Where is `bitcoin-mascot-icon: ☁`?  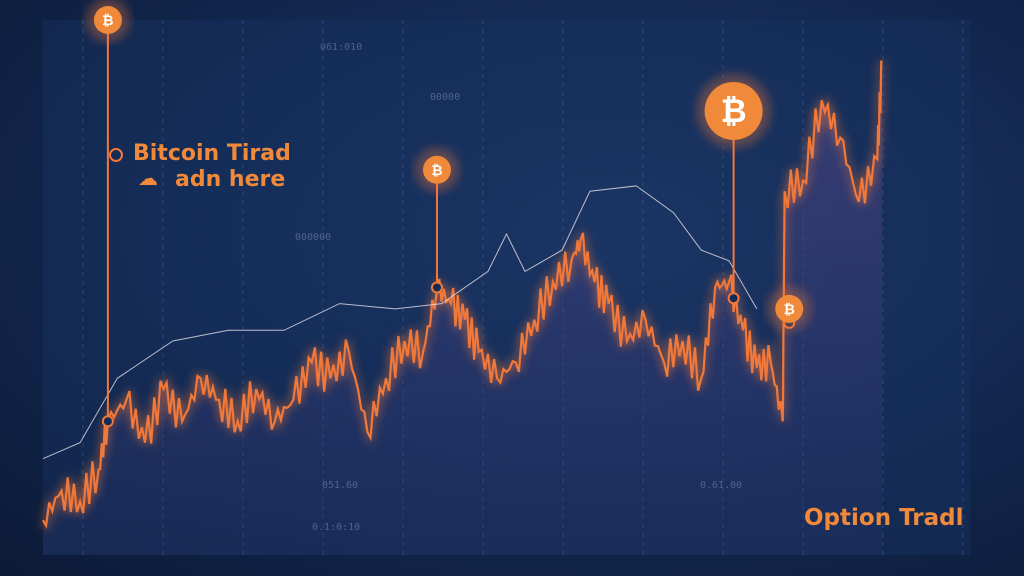
bitcoin-mascot-icon: ☁ is located at coordinates (148, 178).